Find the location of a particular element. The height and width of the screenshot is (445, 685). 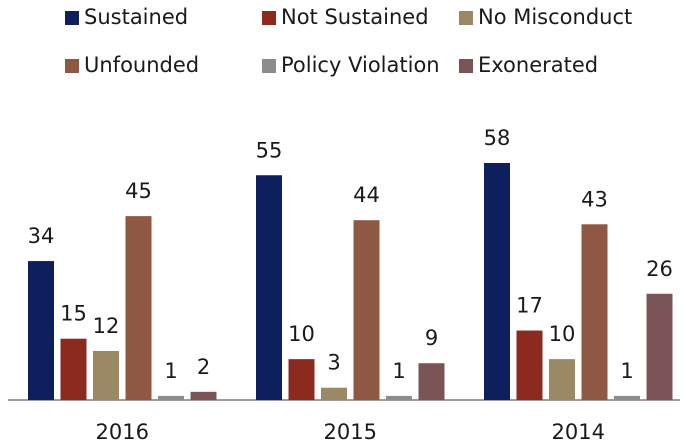

data-label: 15 is located at coordinates (73, 314).